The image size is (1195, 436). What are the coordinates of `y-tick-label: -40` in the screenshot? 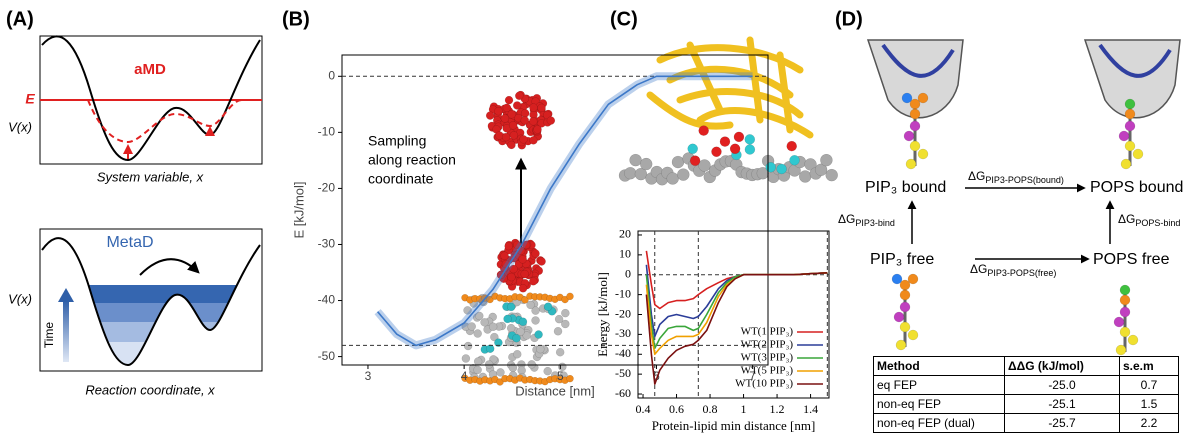 It's located at (327, 300).